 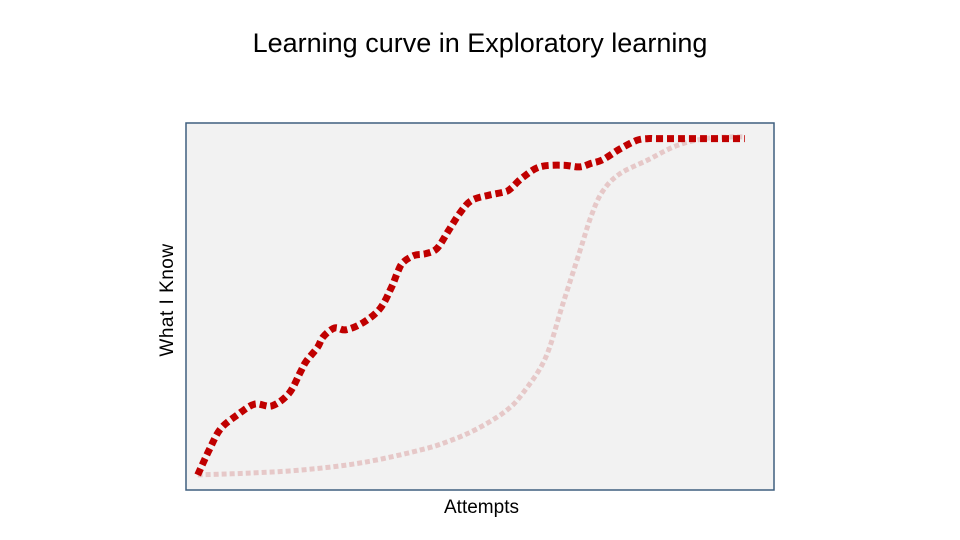 I want to click on chart-title: Learning curve in Exploratory learning, so click(x=480, y=43).